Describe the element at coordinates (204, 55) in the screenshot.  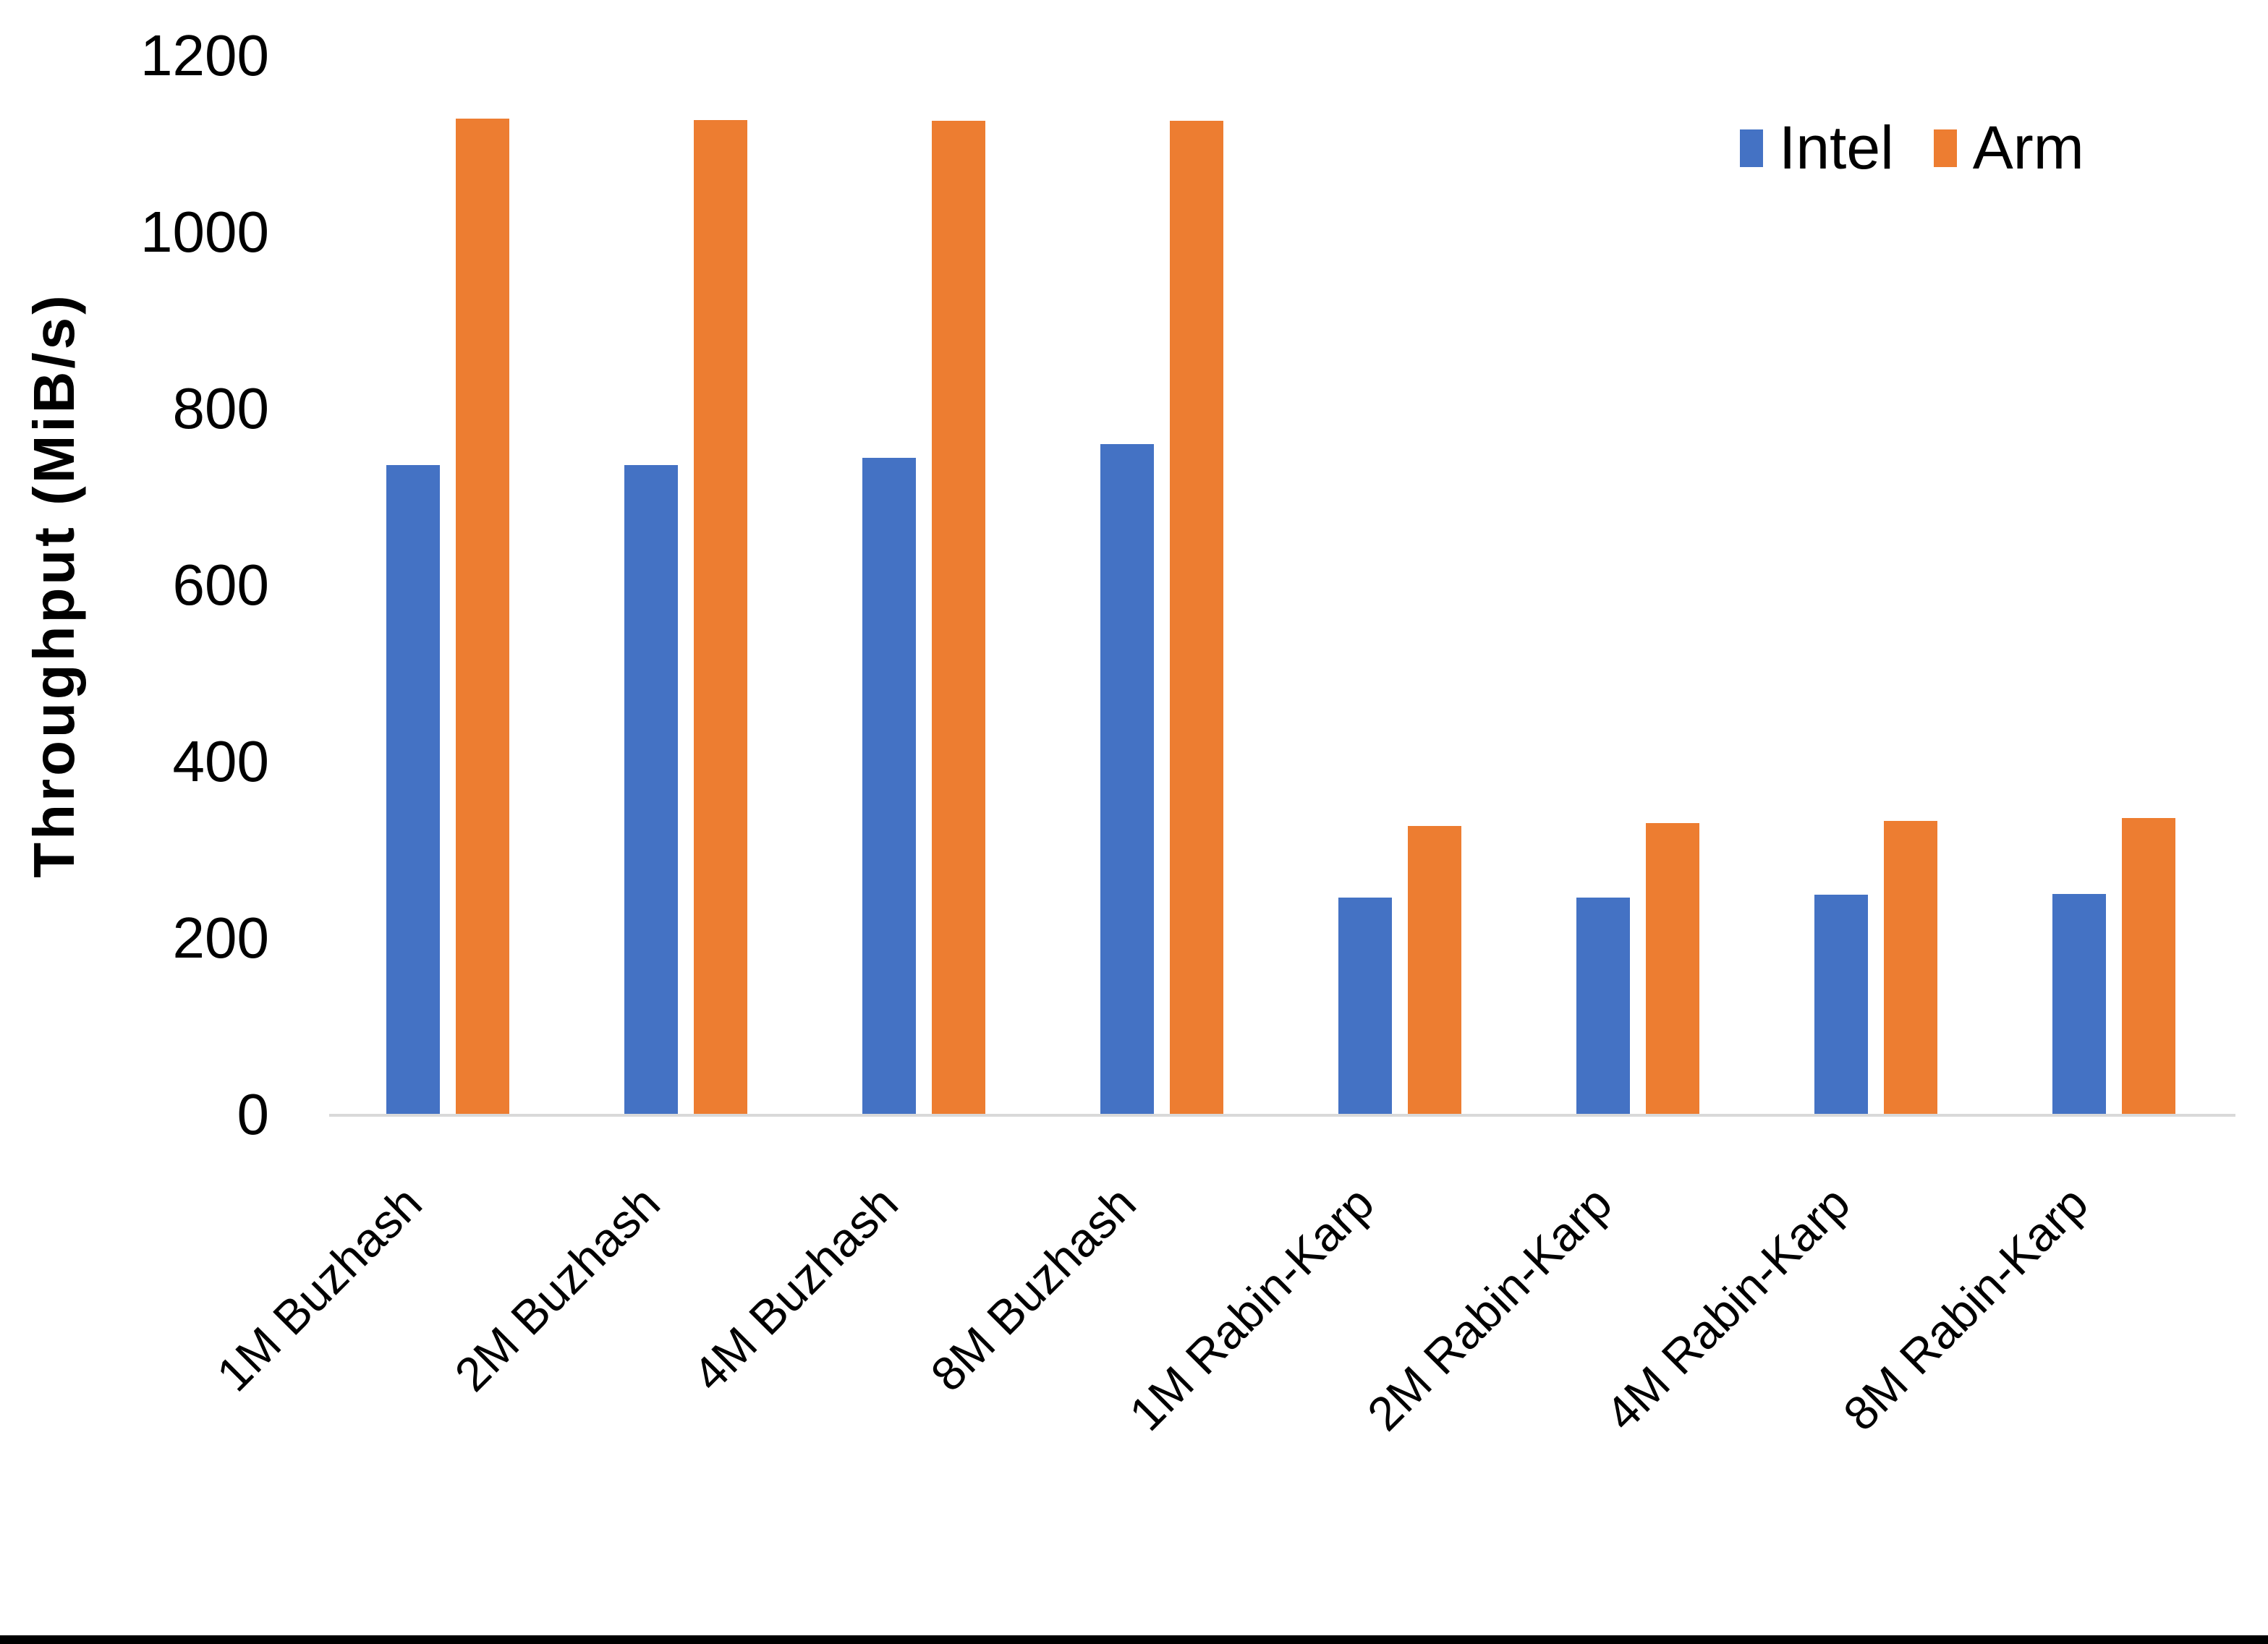
I see `y-axis-tick-label: 1200` at that location.